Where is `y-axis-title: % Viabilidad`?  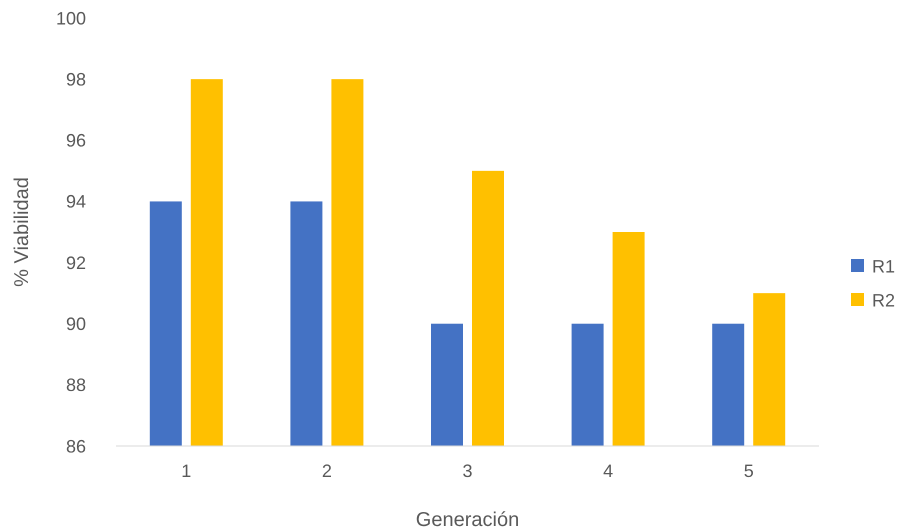
y-axis-title: % Viabilidad is located at coordinates (22, 232).